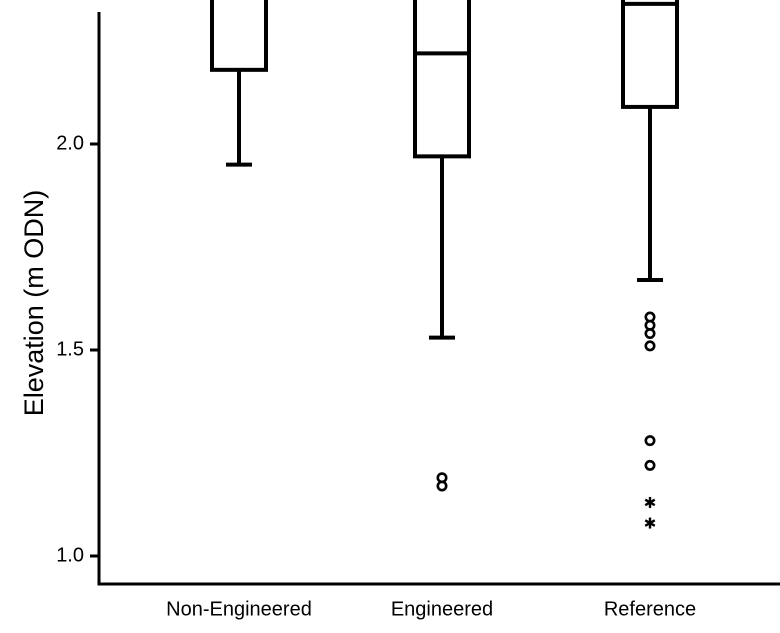  I want to click on box-group-reference, so click(650, 264).